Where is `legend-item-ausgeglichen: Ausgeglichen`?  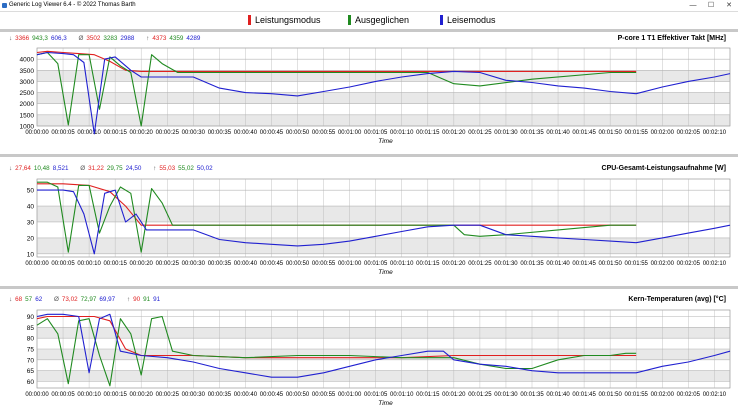
legend-item-ausgeglichen: Ausgeglichen is located at coordinates (378, 20).